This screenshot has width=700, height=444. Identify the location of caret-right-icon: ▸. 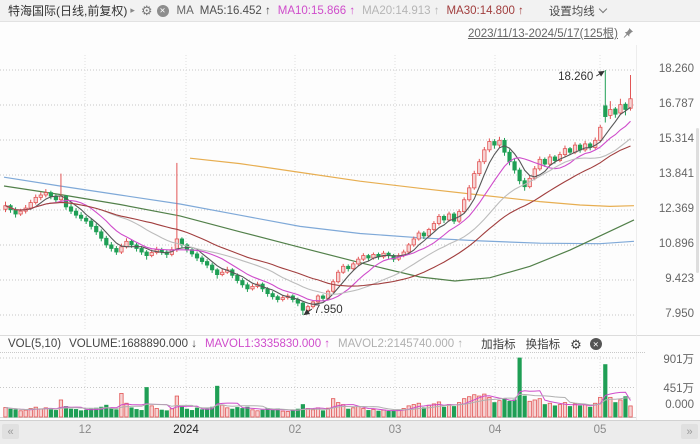
(132, 10).